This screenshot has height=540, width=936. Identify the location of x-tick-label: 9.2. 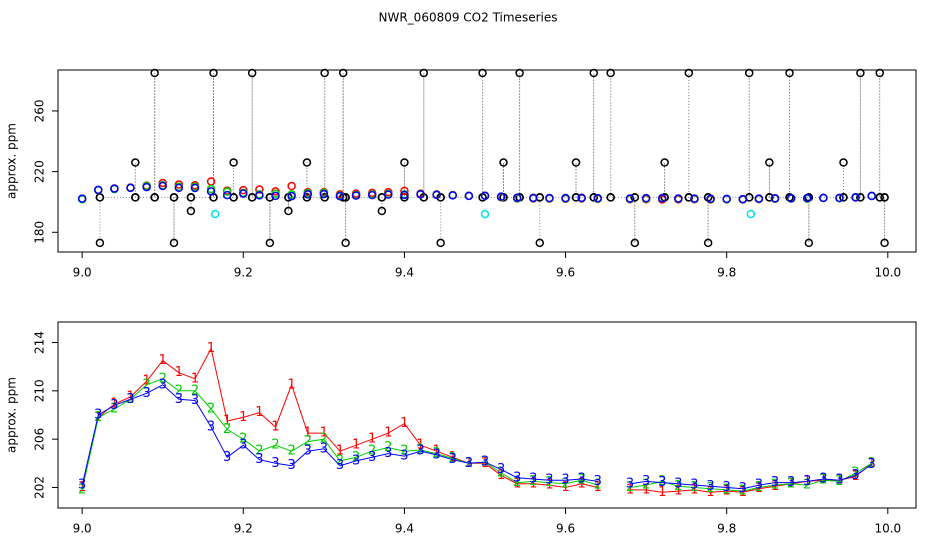
(243, 273).